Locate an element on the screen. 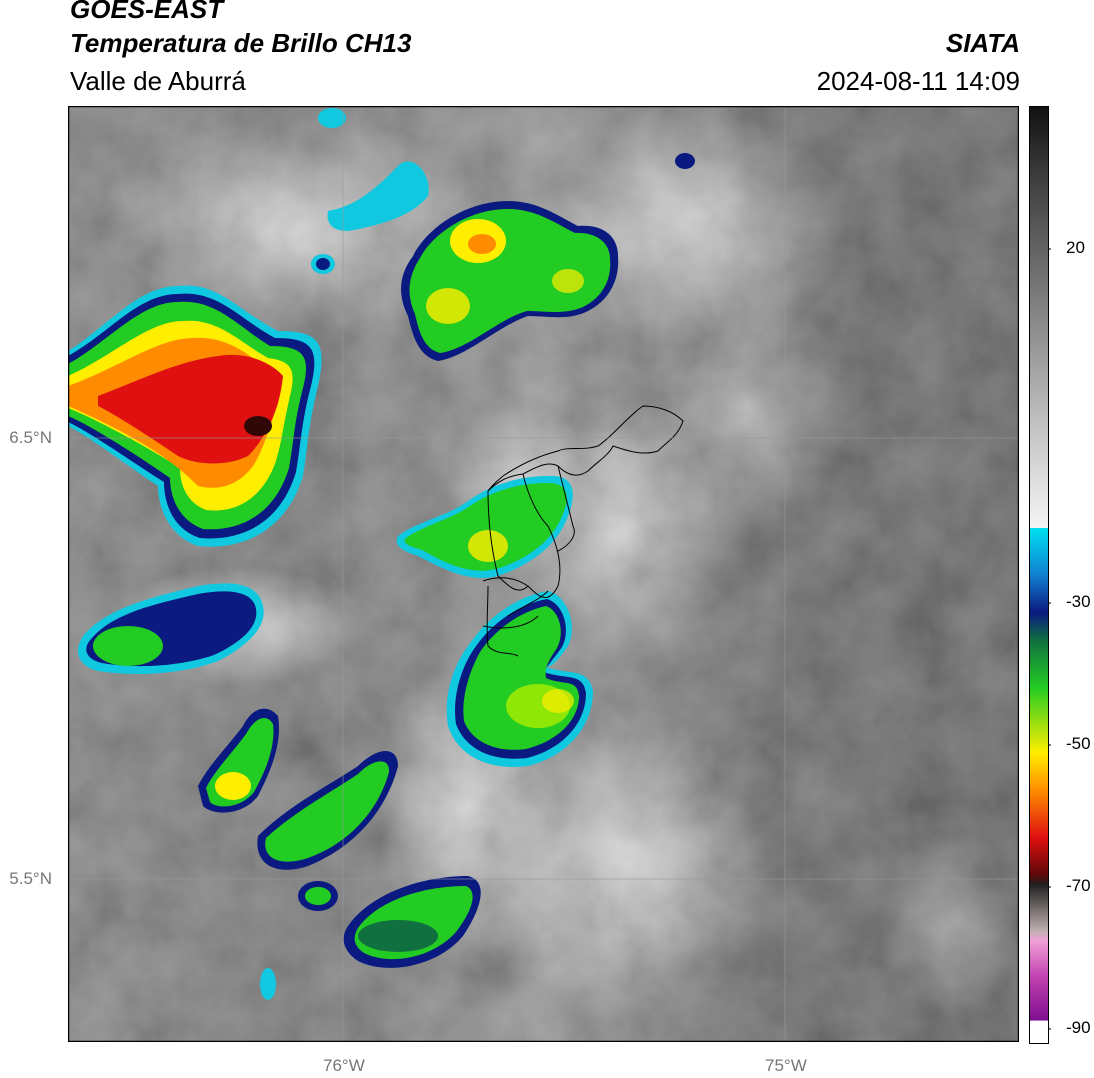 The image size is (1094, 1078). colorbar-gradient is located at coordinates (1039, 575).